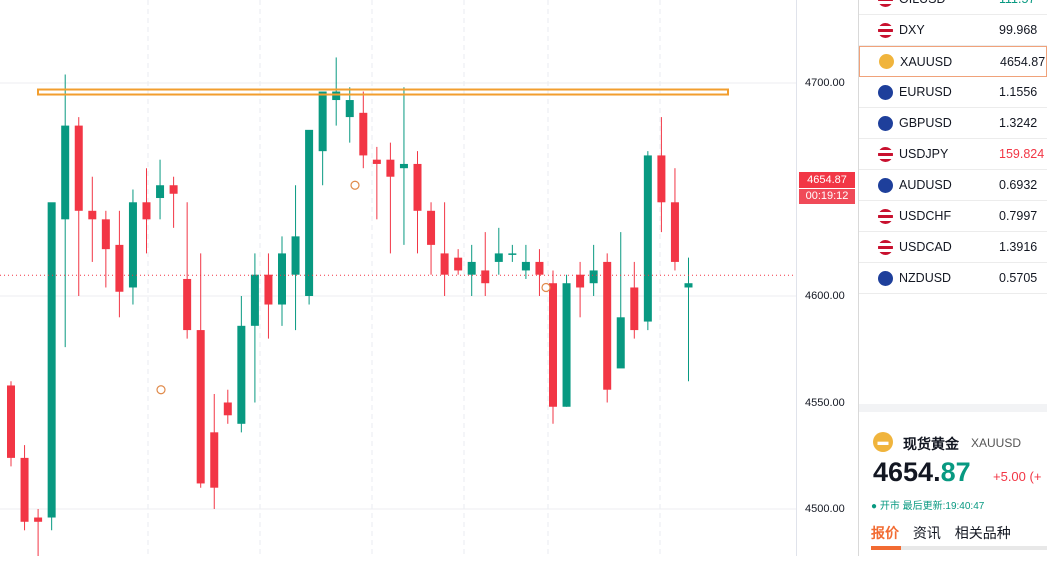 Image resolution: width=1047 pixels, height=561 pixels. What do you see at coordinates (825, 509) in the screenshot?
I see `price-tick: 4500.00` at bounding box center [825, 509].